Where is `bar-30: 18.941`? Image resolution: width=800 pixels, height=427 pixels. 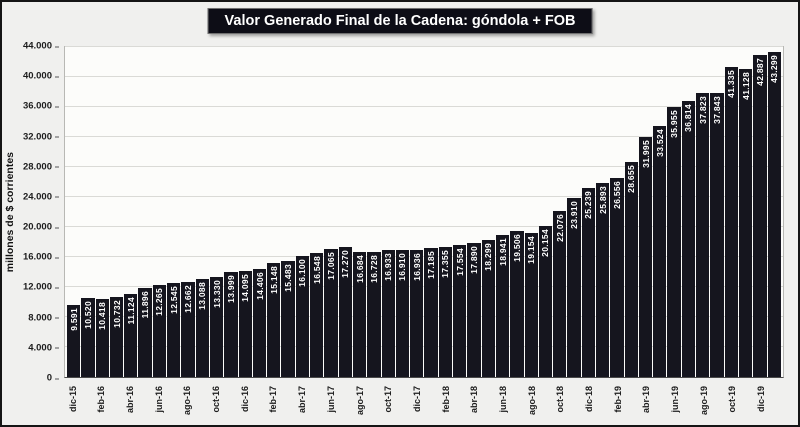 bar-30: 18.941 is located at coordinates (502, 305).